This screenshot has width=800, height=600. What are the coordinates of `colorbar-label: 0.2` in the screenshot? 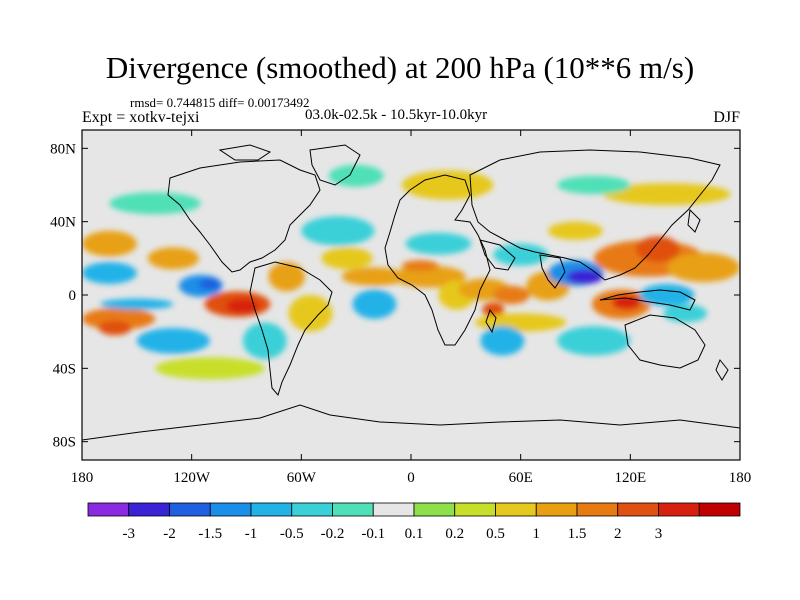 It's located at (454, 534).